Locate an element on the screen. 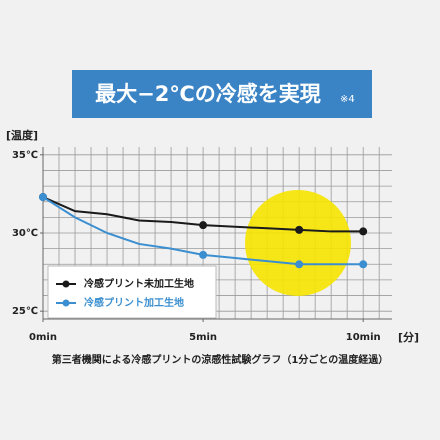 The image size is (440, 440). y-axis-label: [温度] is located at coordinates (22, 135).